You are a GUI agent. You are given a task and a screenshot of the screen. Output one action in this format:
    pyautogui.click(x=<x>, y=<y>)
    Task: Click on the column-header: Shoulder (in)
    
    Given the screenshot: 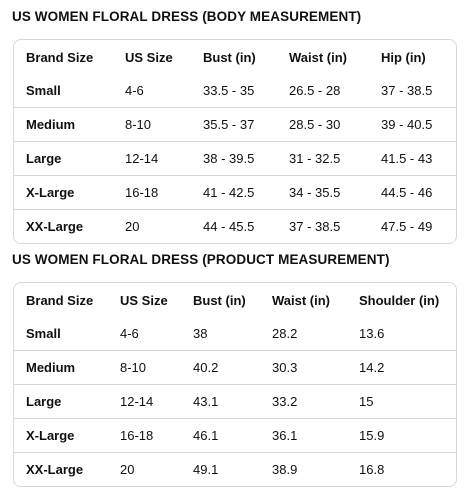 What is the action you would take?
    pyautogui.click(x=399, y=300)
    